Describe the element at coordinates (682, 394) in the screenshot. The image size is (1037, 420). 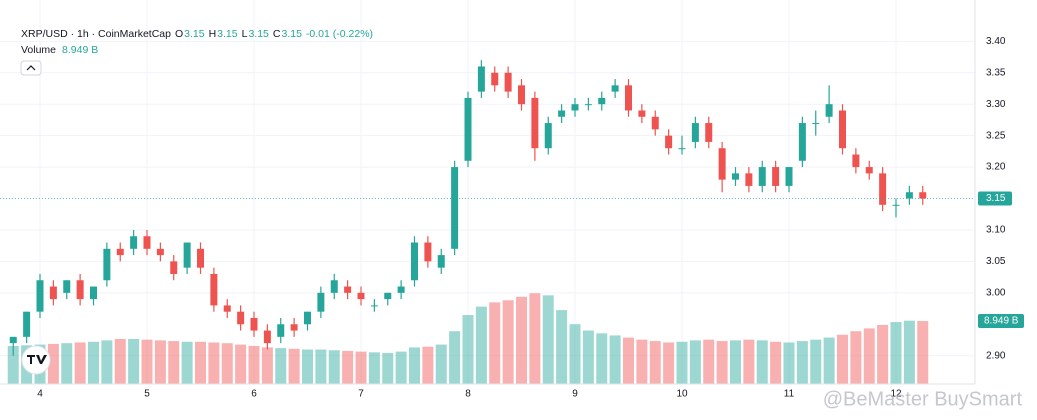
I see `x-tick-label: 10` at that location.